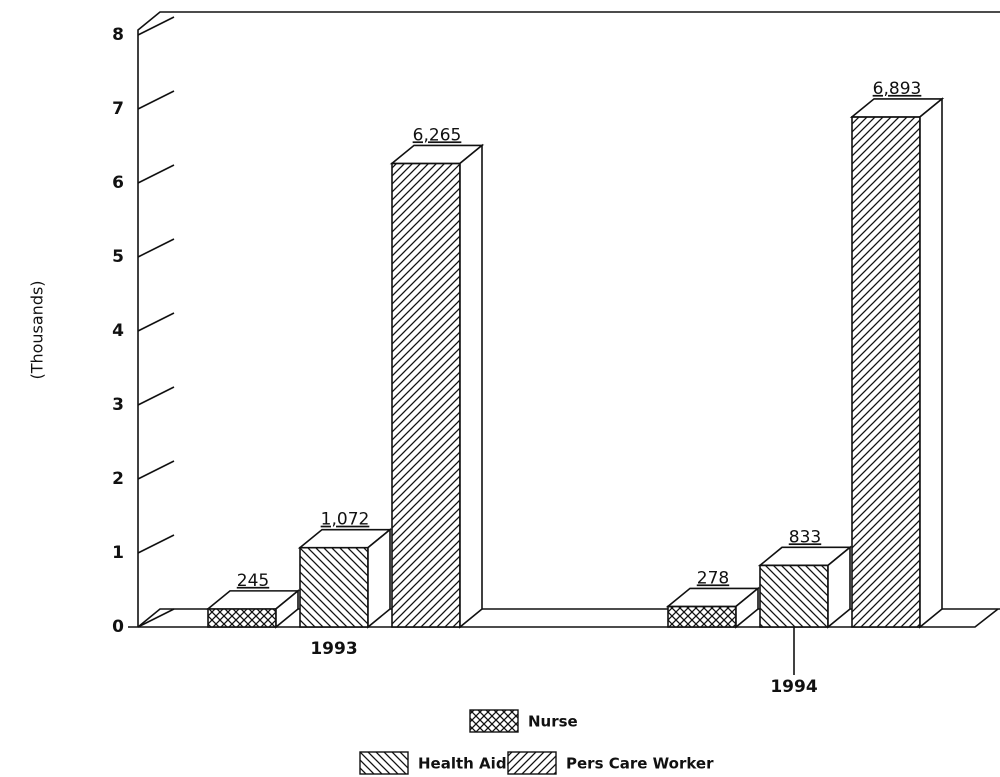 The width and height of the screenshot is (1000, 777). Describe the element at coordinates (345, 520) in the screenshot. I see `value-label: 1,072` at that location.